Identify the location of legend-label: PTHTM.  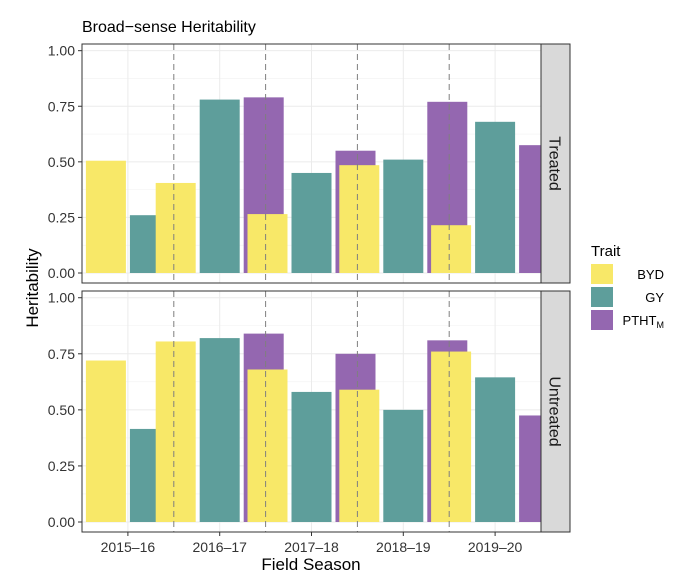
(643, 321).